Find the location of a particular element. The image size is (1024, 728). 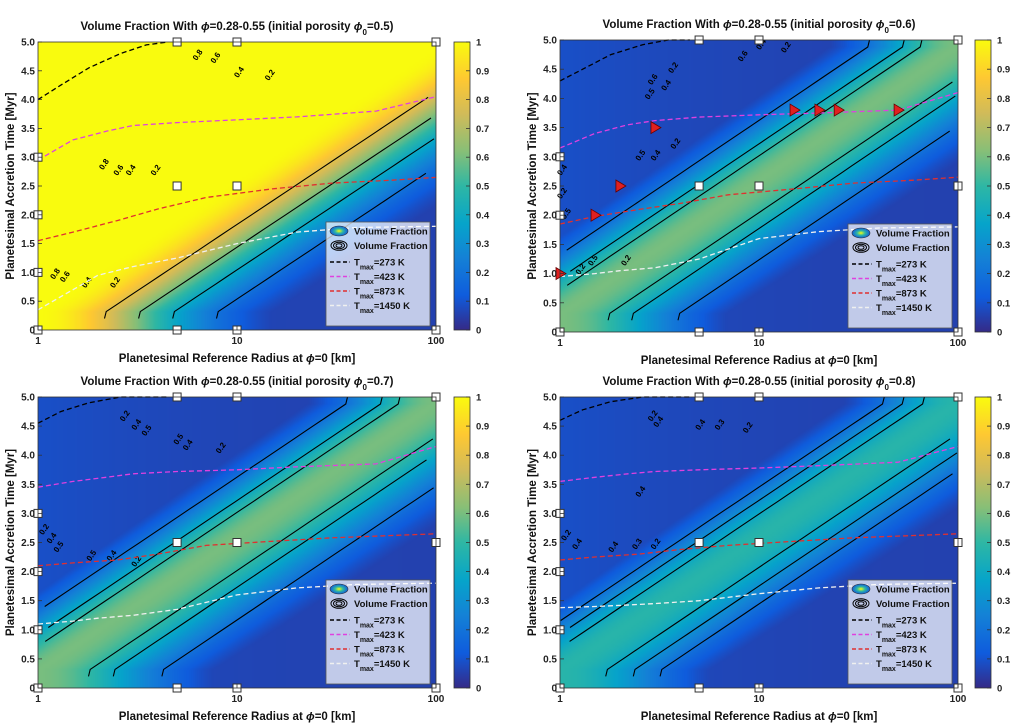

colorbar-tick-label: 0.7 is located at coordinates (1003, 485).